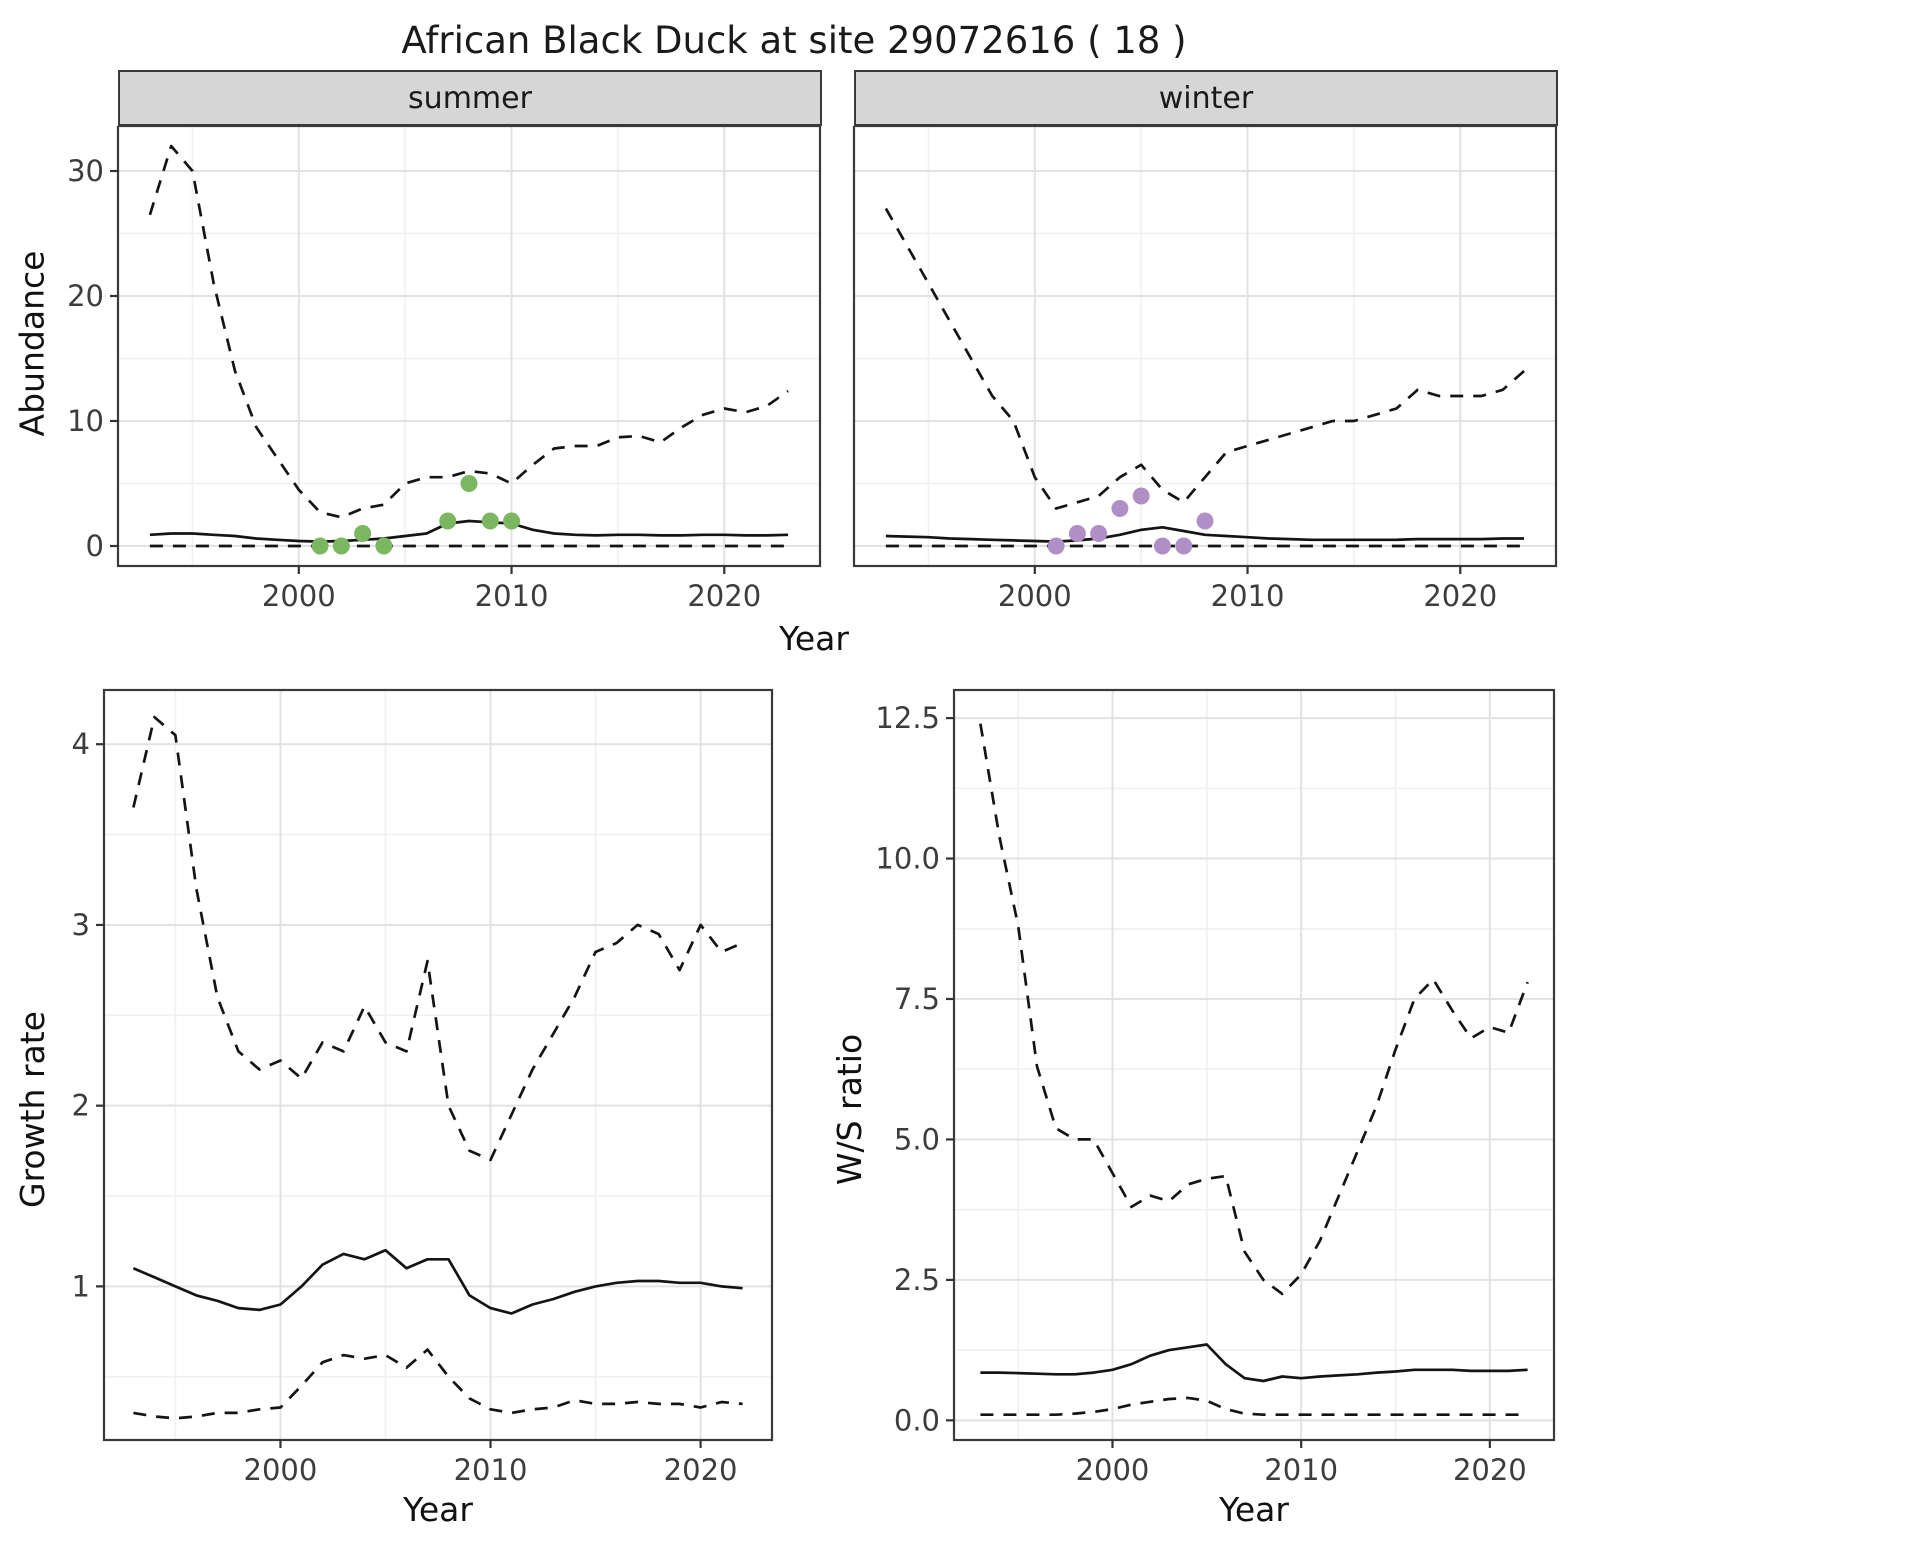 Image resolution: width=1920 pixels, height=1560 pixels. I want to click on abundance-winter-plot: 2000 2010 2020, so click(1205, 369).